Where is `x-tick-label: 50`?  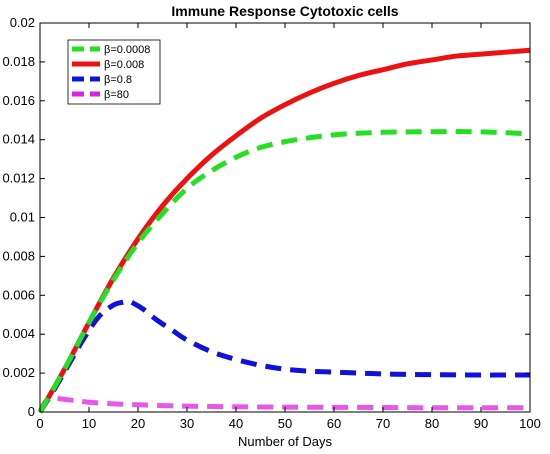
x-tick-label: 50 is located at coordinates (285, 423).